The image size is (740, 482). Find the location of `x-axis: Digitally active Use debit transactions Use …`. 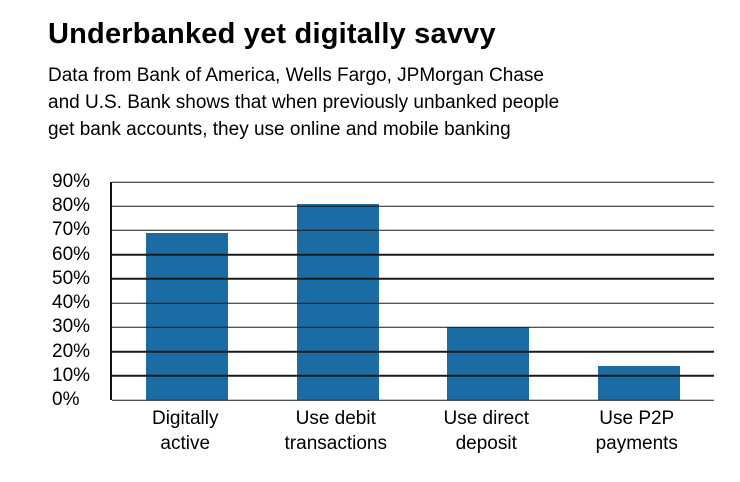

x-axis: Digitally active Use debit transactions Use … is located at coordinates (411, 431).